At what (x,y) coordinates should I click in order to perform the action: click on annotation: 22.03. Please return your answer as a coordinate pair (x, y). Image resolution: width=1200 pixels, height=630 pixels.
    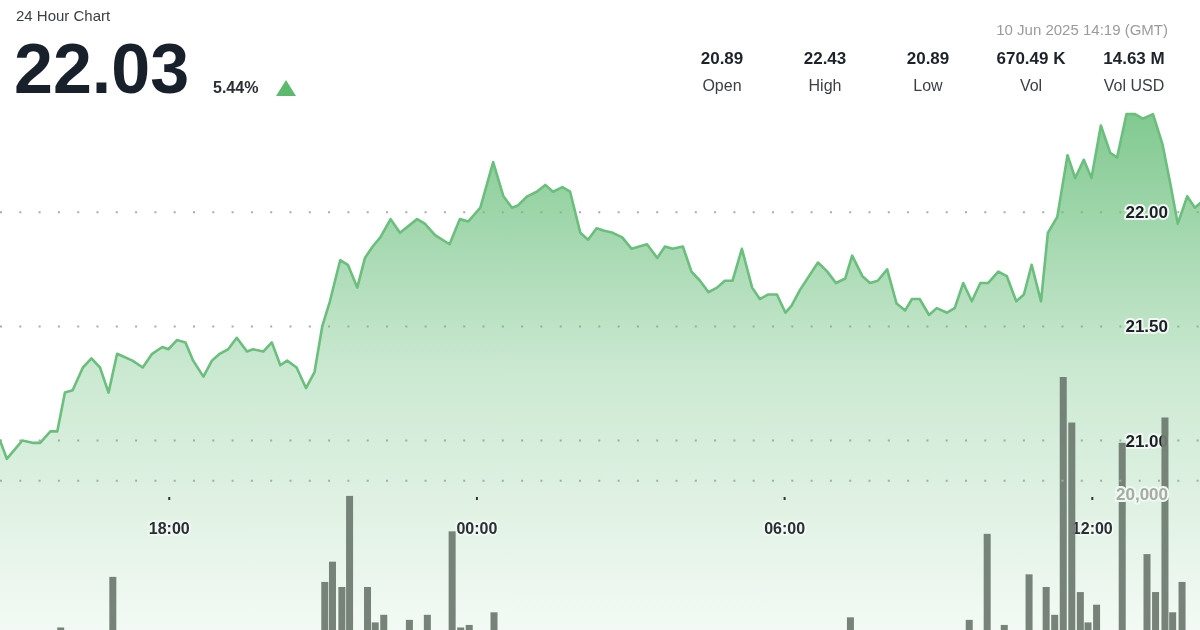
    Looking at the image, I should click on (102, 69).